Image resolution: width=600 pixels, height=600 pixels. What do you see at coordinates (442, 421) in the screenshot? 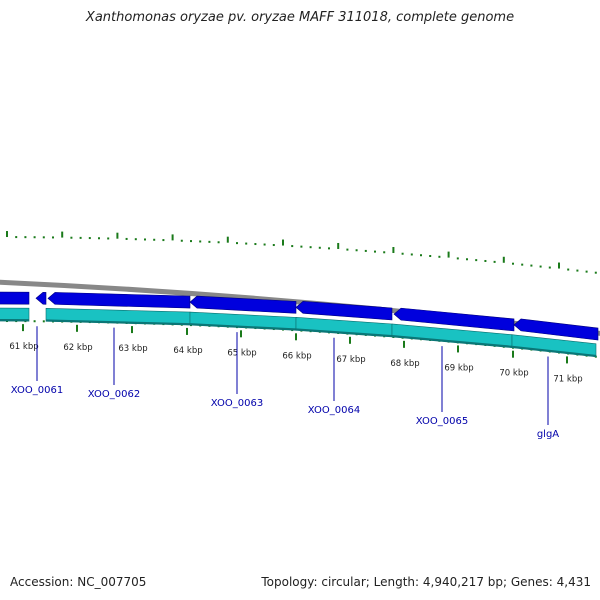
I see `gene-label: XOO_0065` at bounding box center [442, 421].